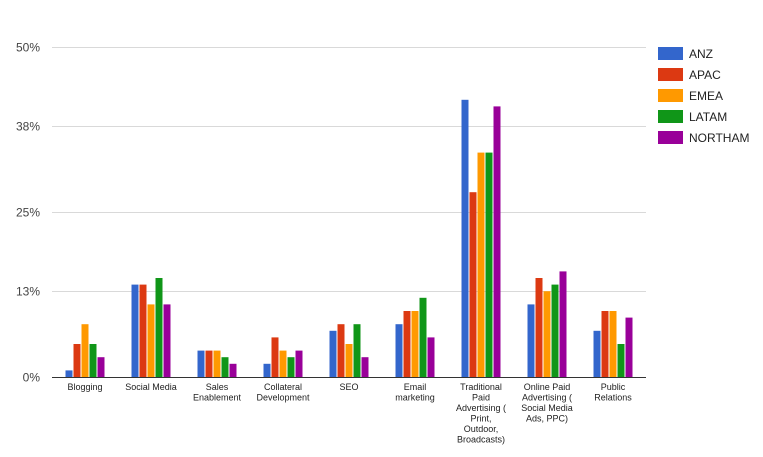 This screenshot has width=763, height=457. I want to click on legend-label: LATAM, so click(708, 117).